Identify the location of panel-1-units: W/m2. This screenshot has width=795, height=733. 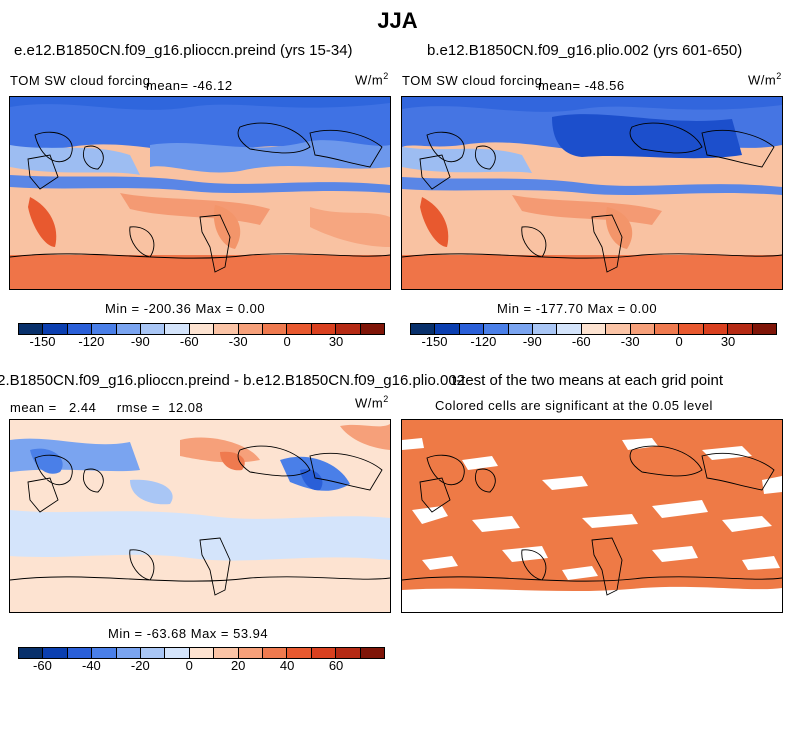
(372, 79).